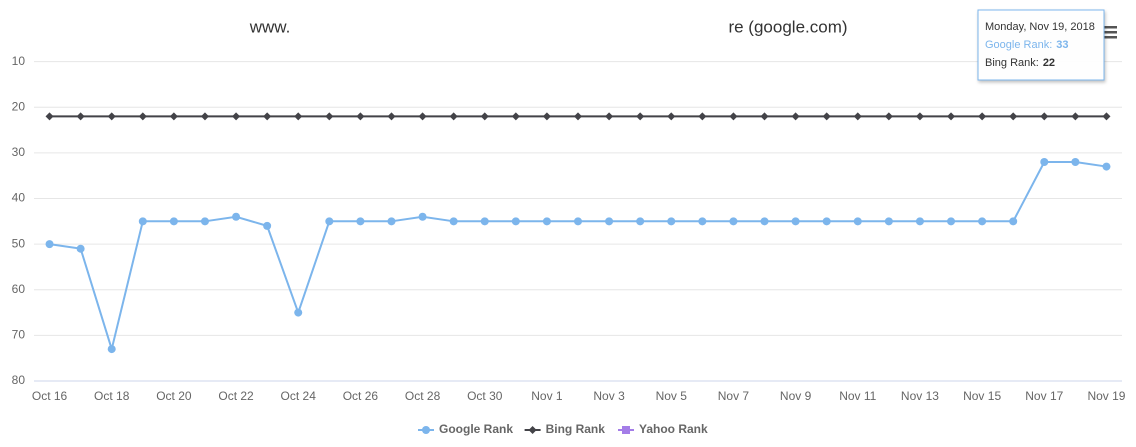 The height and width of the screenshot is (447, 1136). What do you see at coordinates (1049, 63) in the screenshot?
I see `tooltip-value: 22` at bounding box center [1049, 63].